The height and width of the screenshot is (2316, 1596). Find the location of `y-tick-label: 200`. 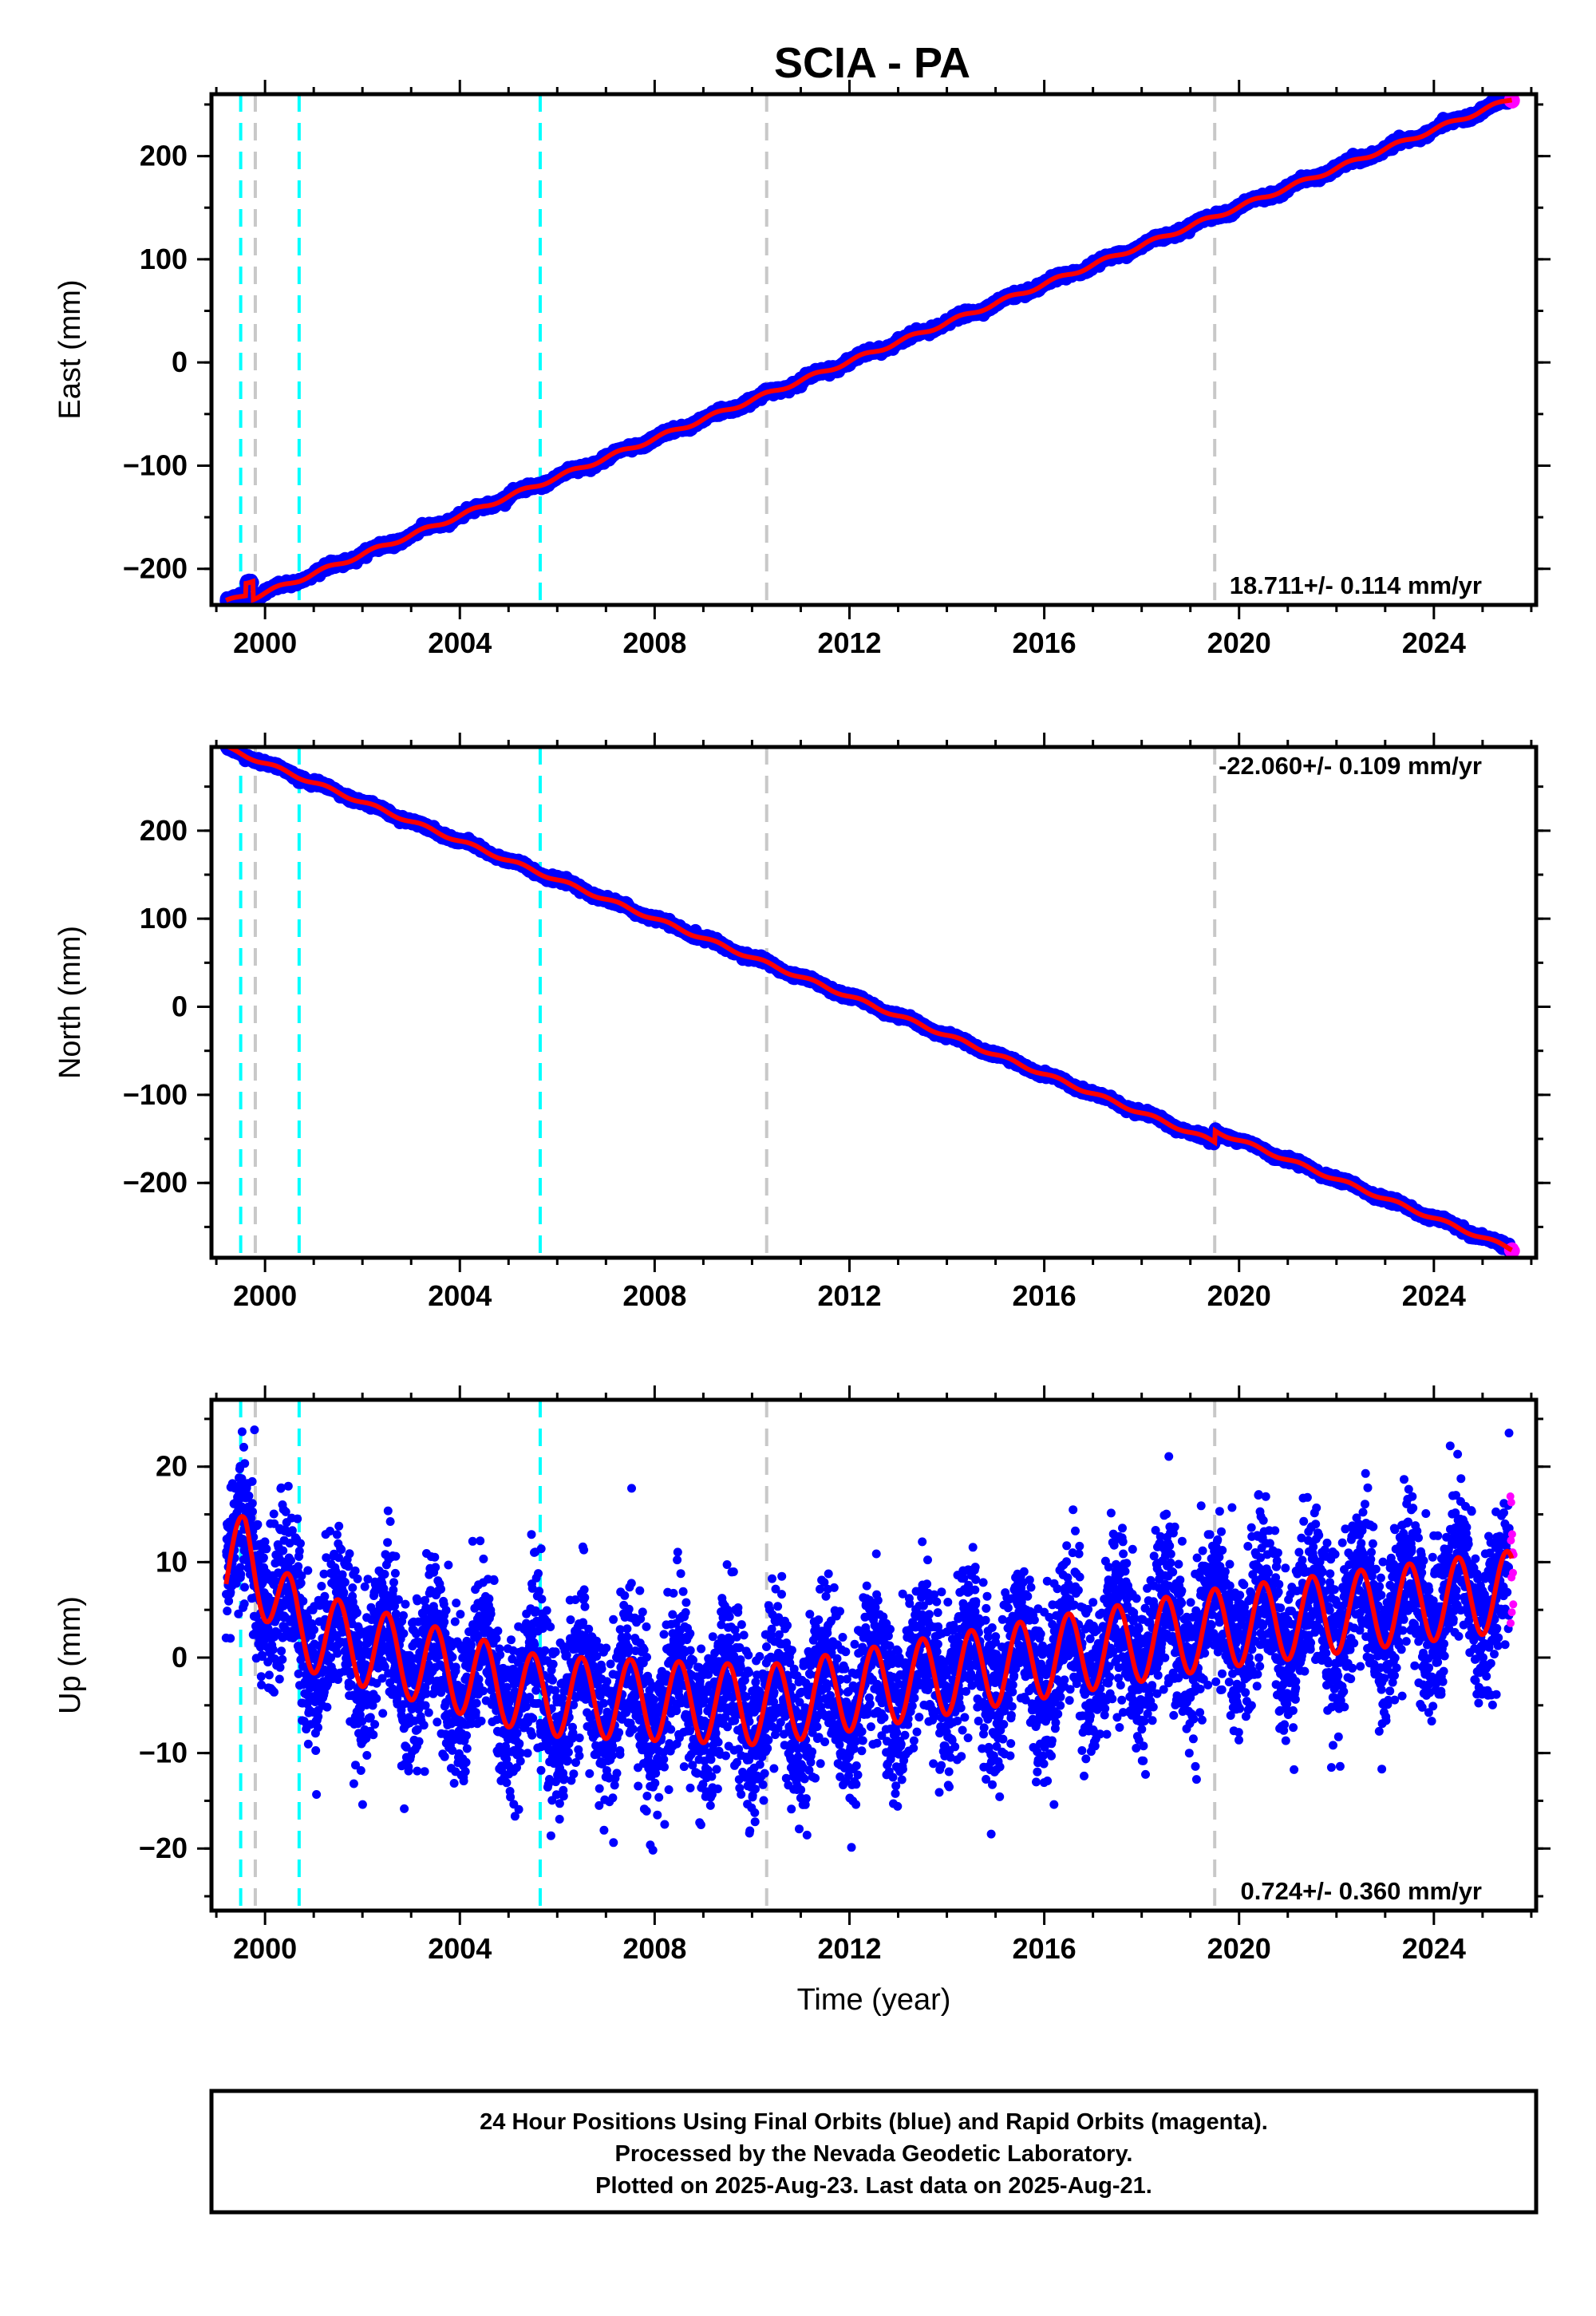

y-tick-label: 200 is located at coordinates (164, 156).